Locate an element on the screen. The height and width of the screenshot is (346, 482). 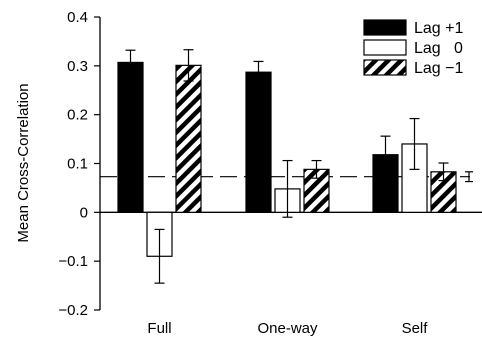
y-tick-label: 0 is located at coordinates (84, 212).